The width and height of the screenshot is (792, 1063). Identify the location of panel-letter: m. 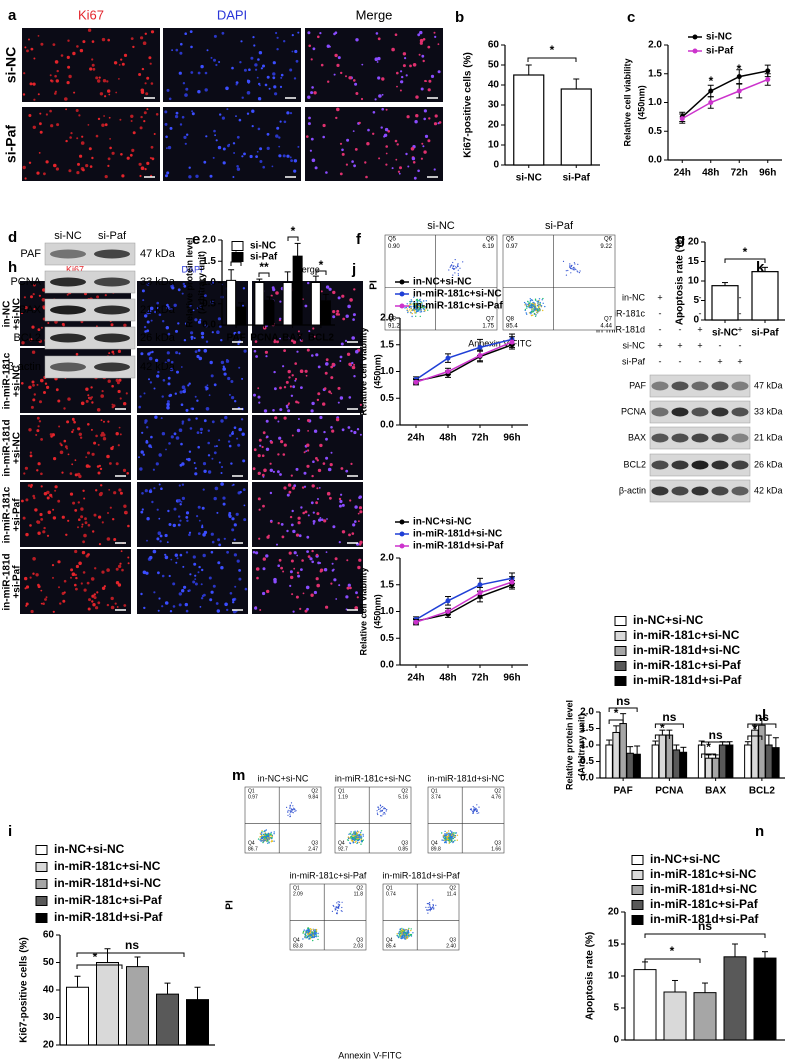
(238, 775).